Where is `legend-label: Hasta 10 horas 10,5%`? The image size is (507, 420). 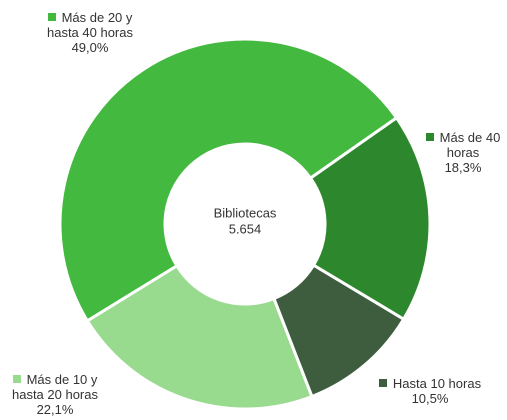 legend-label: Hasta 10 horas 10,5% is located at coordinates (430, 391).